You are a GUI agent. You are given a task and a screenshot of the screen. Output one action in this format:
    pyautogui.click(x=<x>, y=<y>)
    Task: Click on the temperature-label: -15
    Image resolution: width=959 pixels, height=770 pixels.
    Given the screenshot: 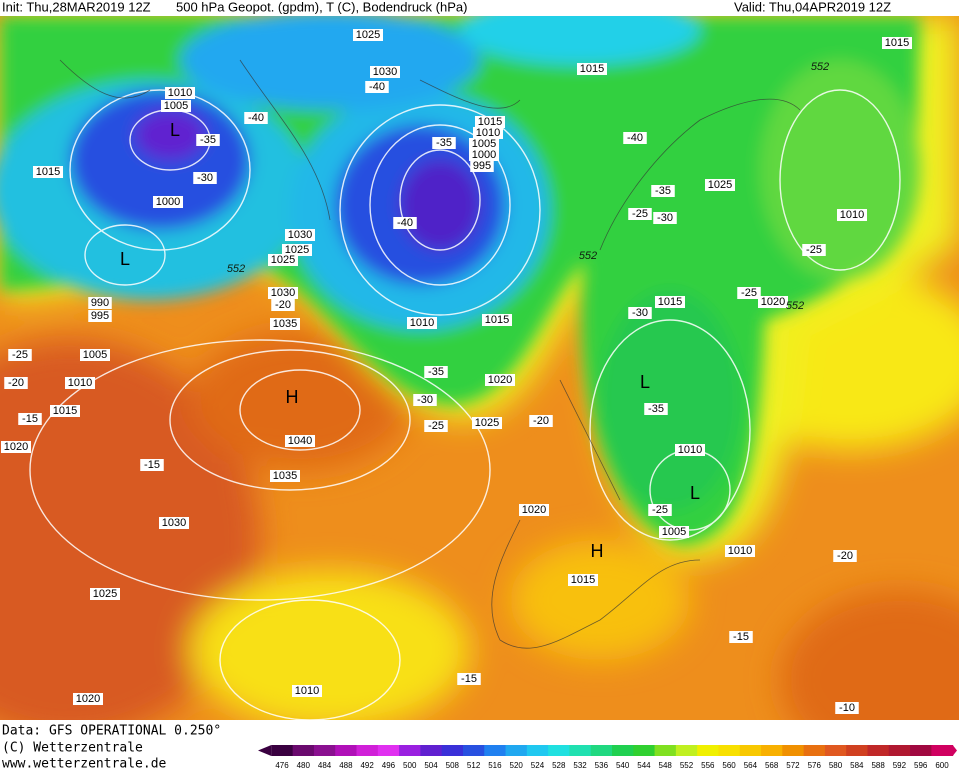 What is the action you would take?
    pyautogui.click(x=152, y=465)
    